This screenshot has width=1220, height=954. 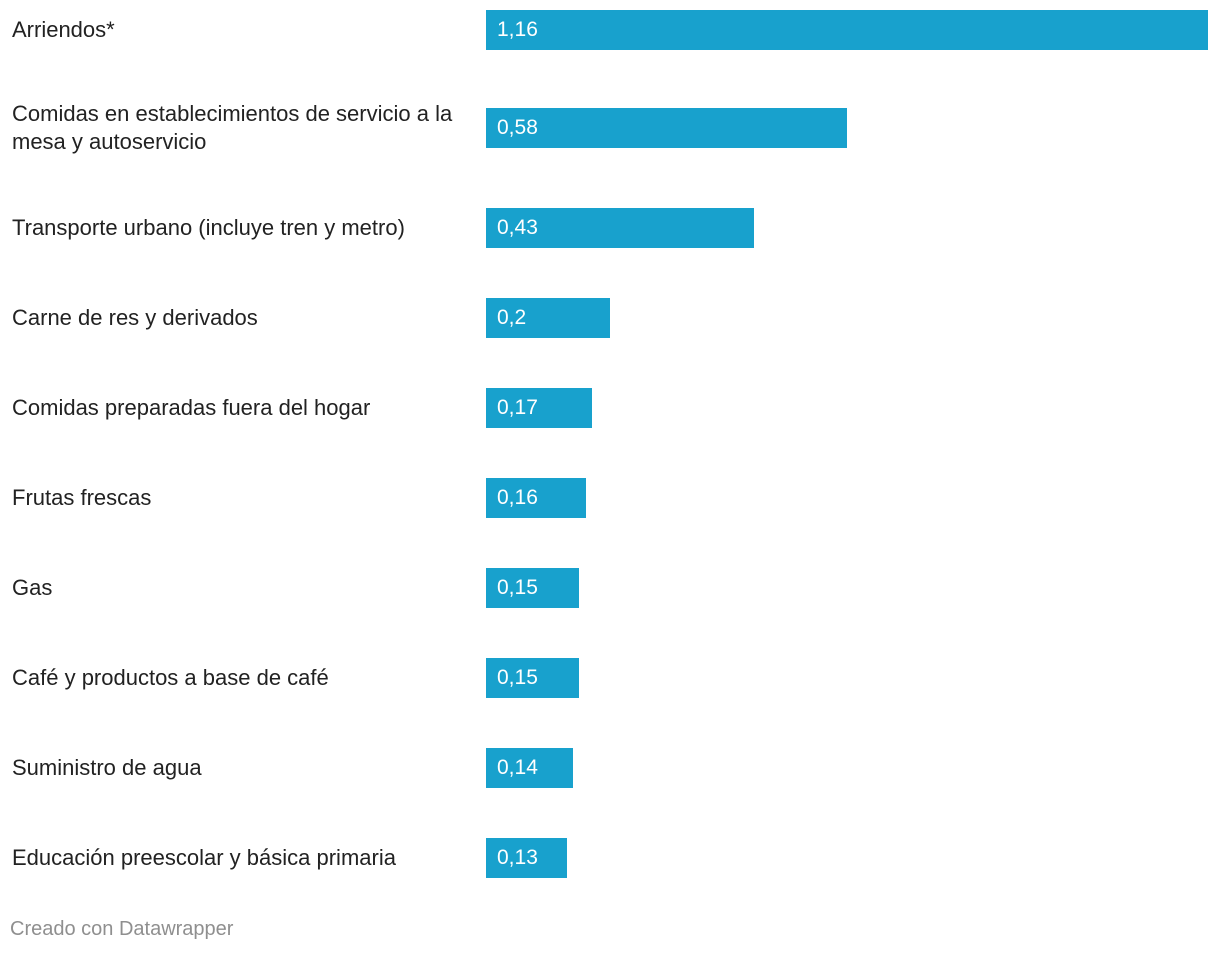 I want to click on bar-value-label: 0,2, so click(x=512, y=317).